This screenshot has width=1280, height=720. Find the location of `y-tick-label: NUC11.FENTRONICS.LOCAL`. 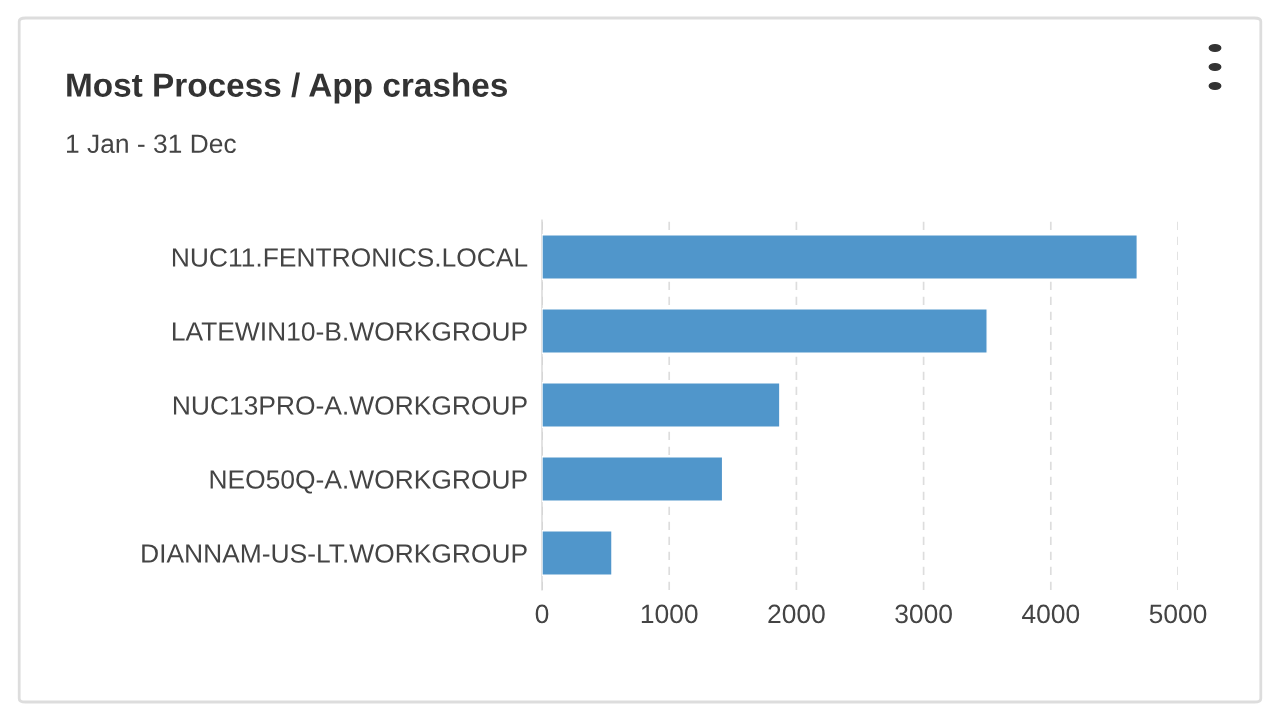

y-tick-label: NUC11.FENTRONICS.LOCAL is located at coordinates (350, 257).